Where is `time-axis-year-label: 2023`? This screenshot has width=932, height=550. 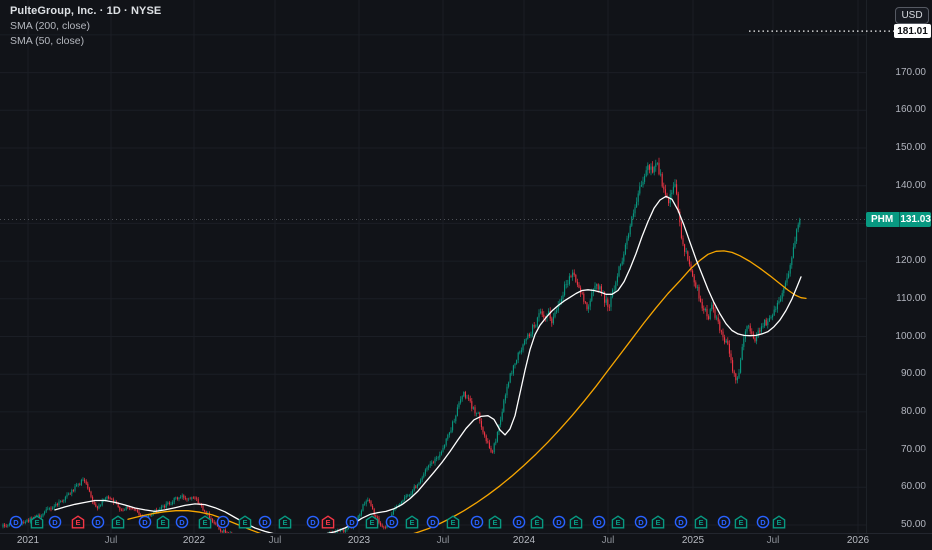
time-axis-year-label: 2023 is located at coordinates (359, 540).